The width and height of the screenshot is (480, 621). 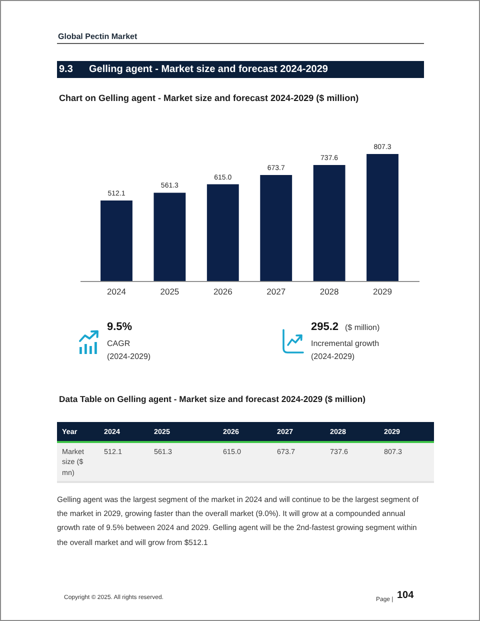 I want to click on x-tick-label: 2027, so click(x=276, y=291).